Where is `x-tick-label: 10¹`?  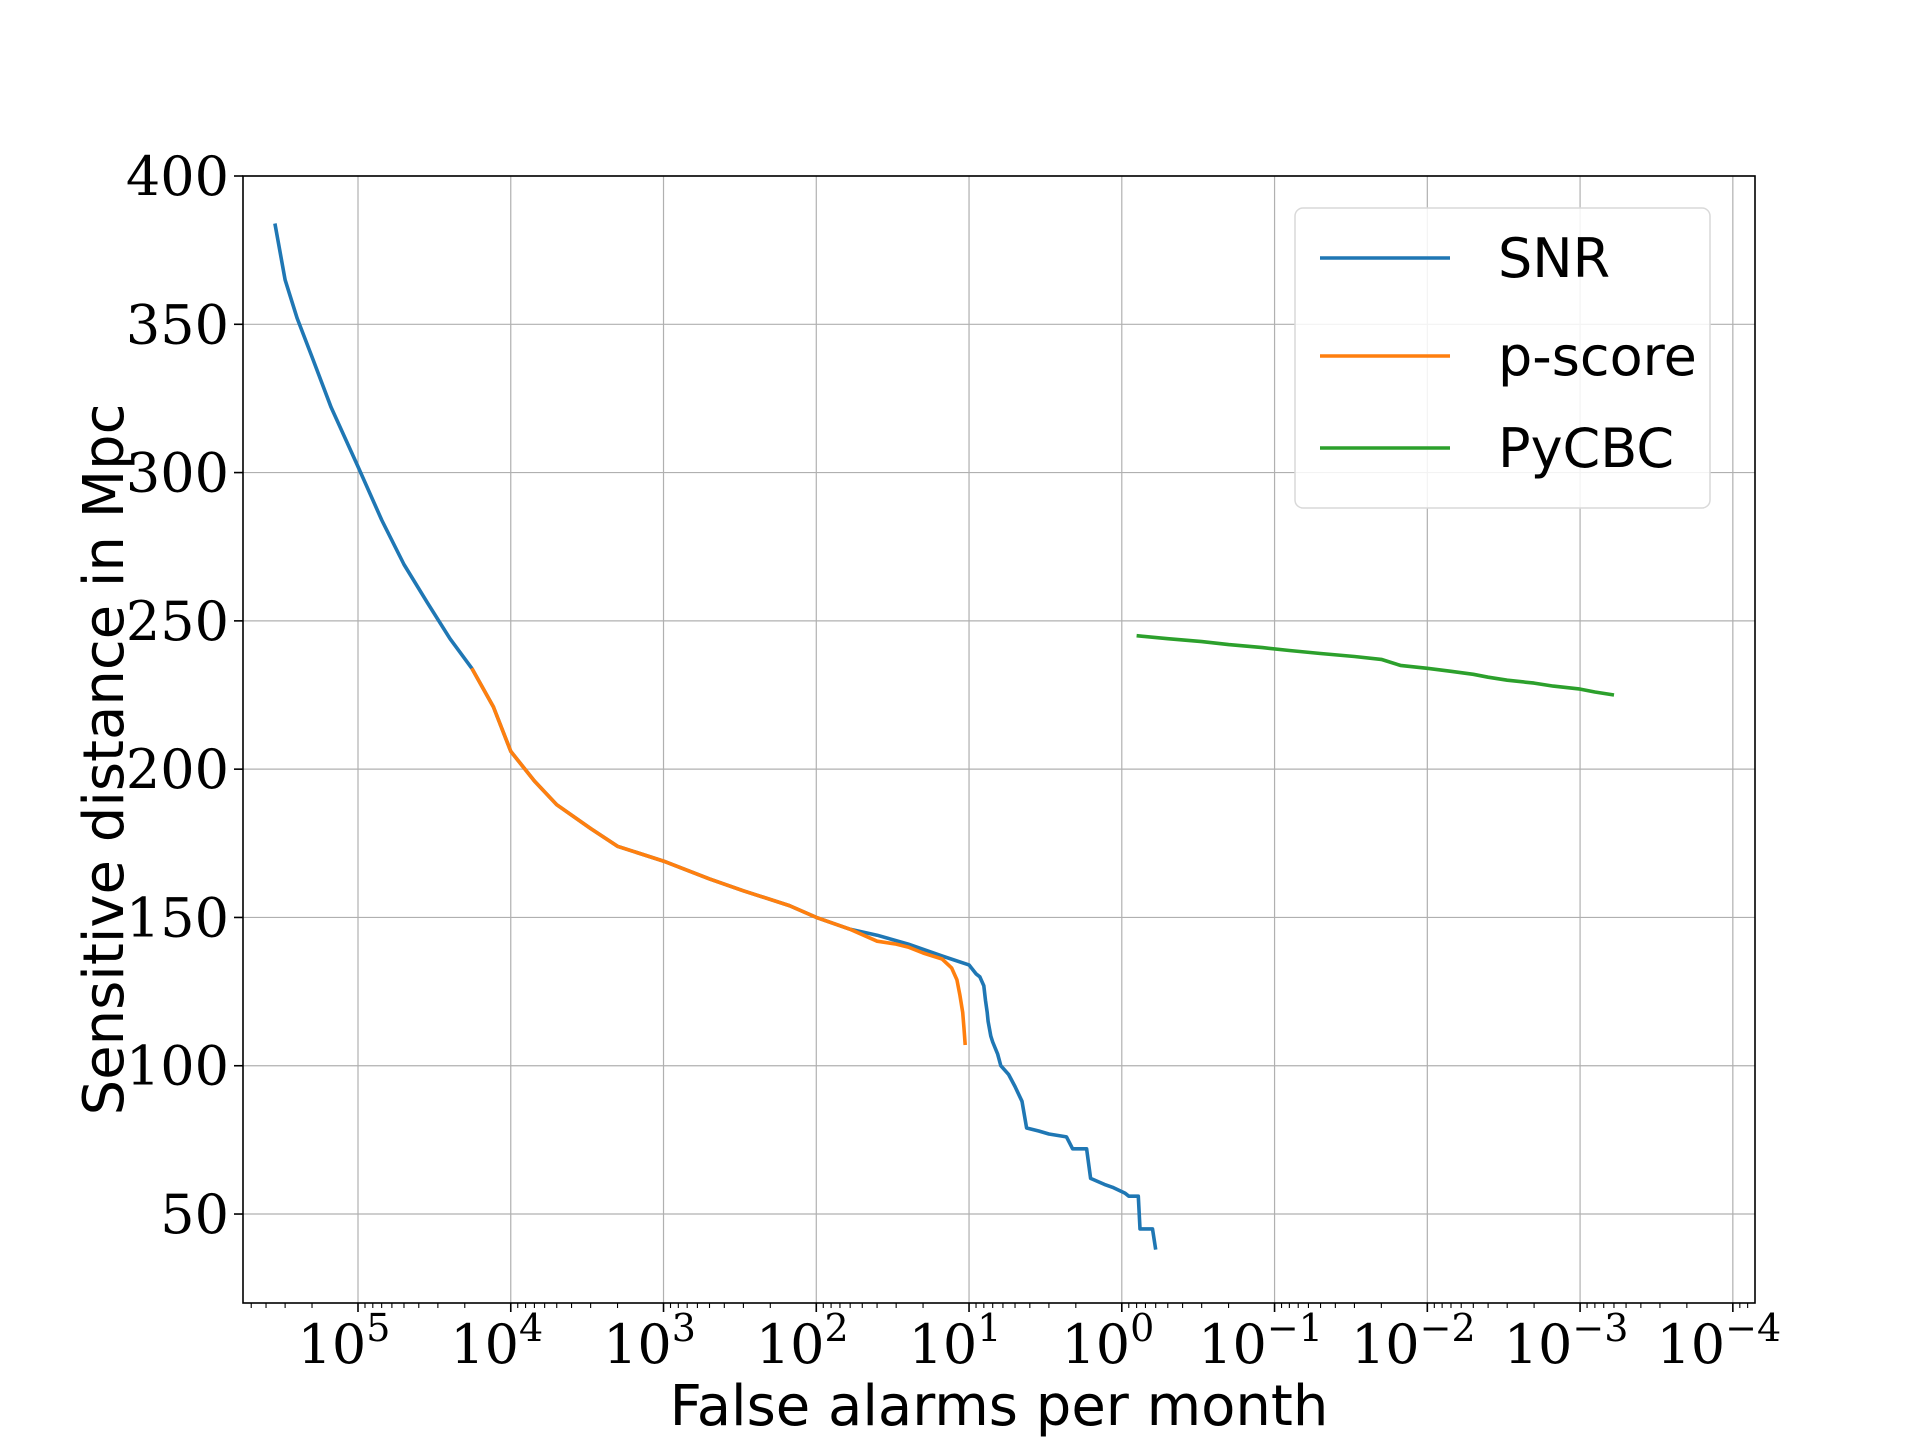 x-tick-label: 10¹ is located at coordinates (955, 1341).